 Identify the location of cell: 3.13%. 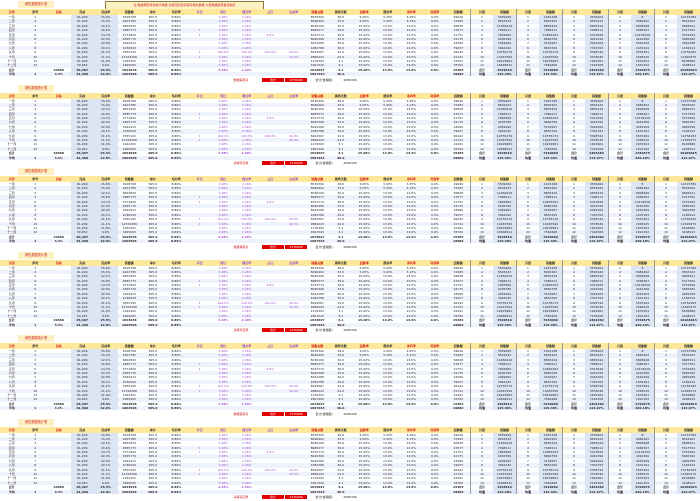
(411, 104).